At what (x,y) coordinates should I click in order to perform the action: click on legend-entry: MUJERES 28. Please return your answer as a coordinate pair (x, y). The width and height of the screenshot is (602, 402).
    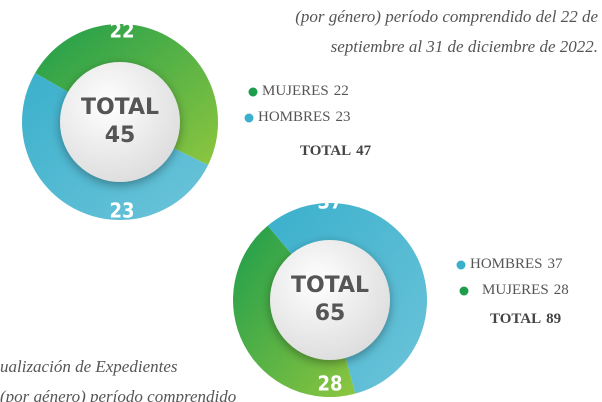
    Looking at the image, I should click on (525, 290).